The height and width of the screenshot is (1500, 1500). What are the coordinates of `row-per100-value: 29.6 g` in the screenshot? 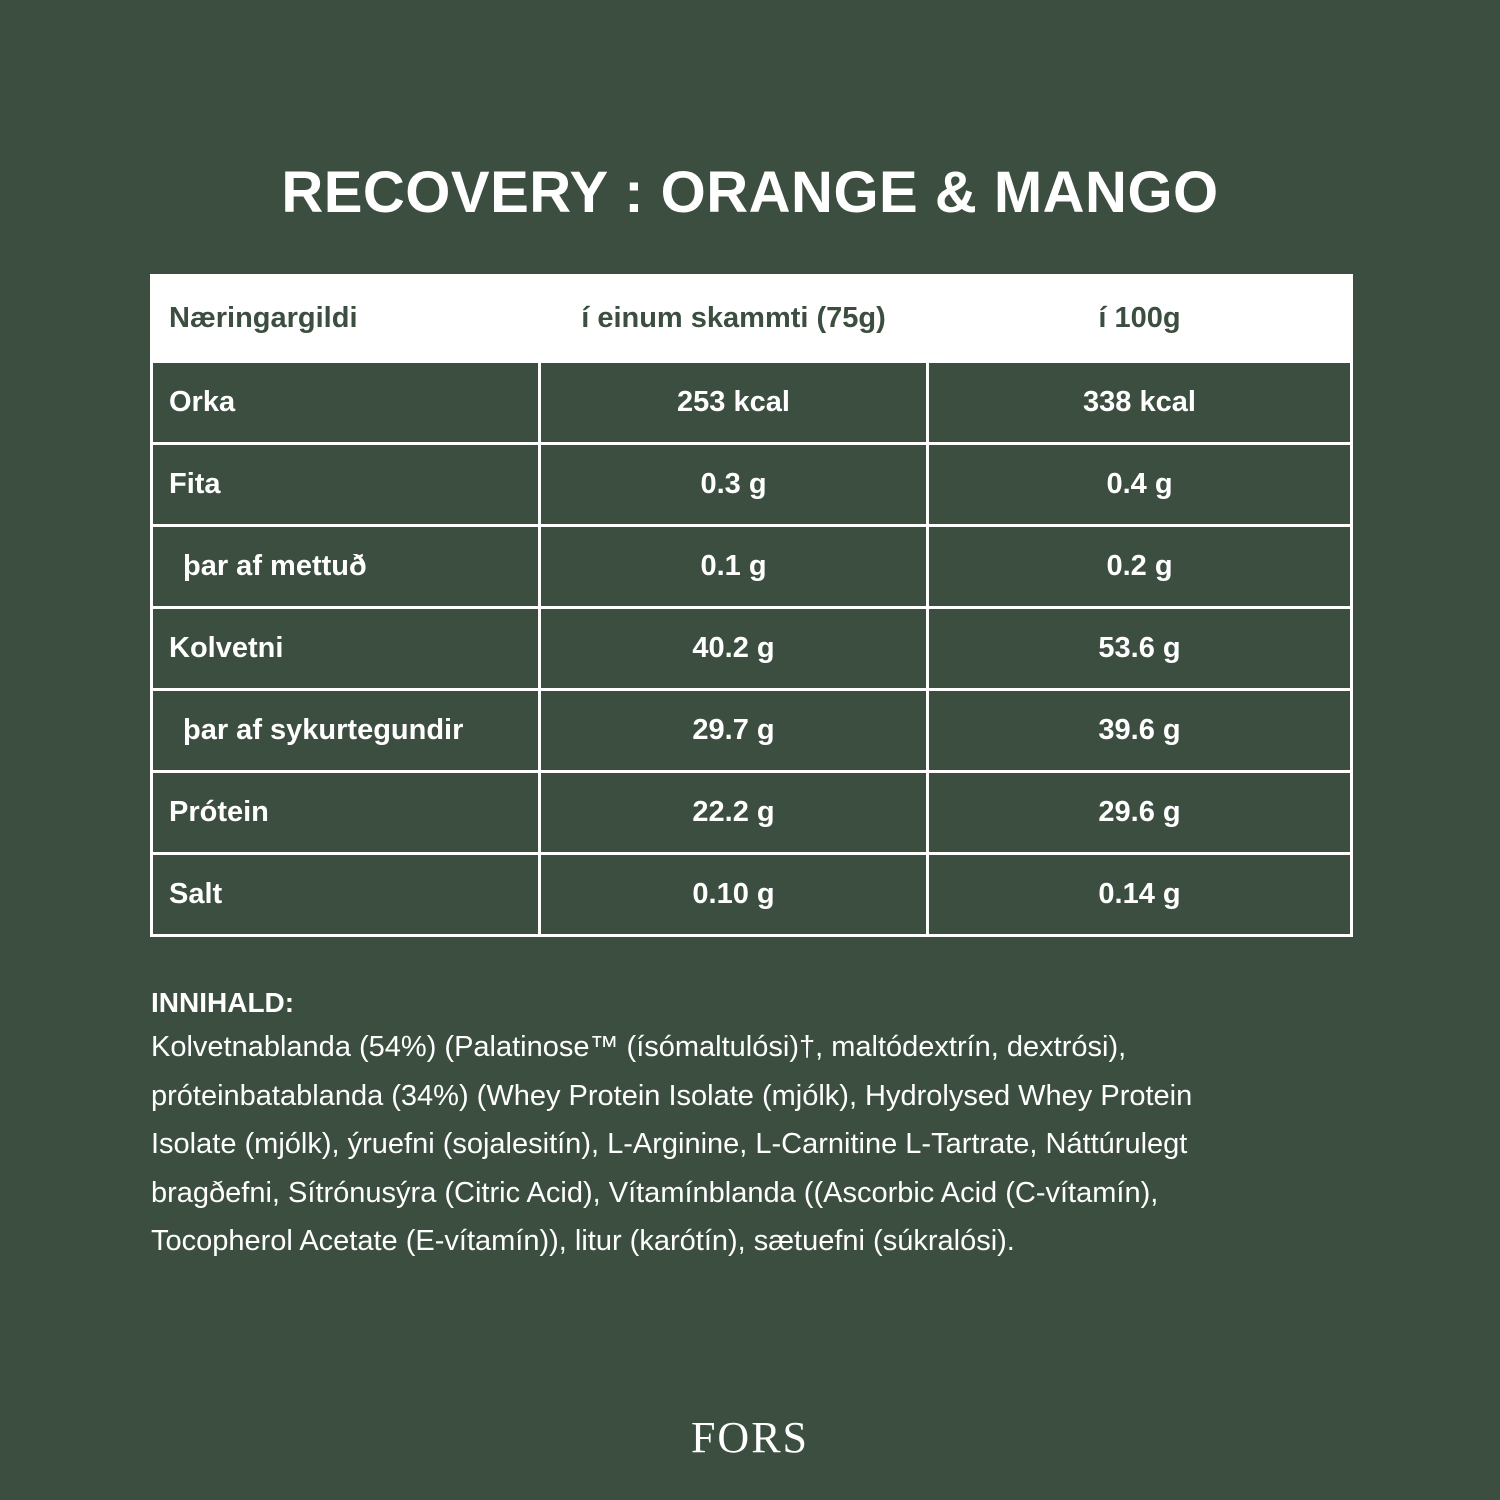 It's located at (1139, 812).